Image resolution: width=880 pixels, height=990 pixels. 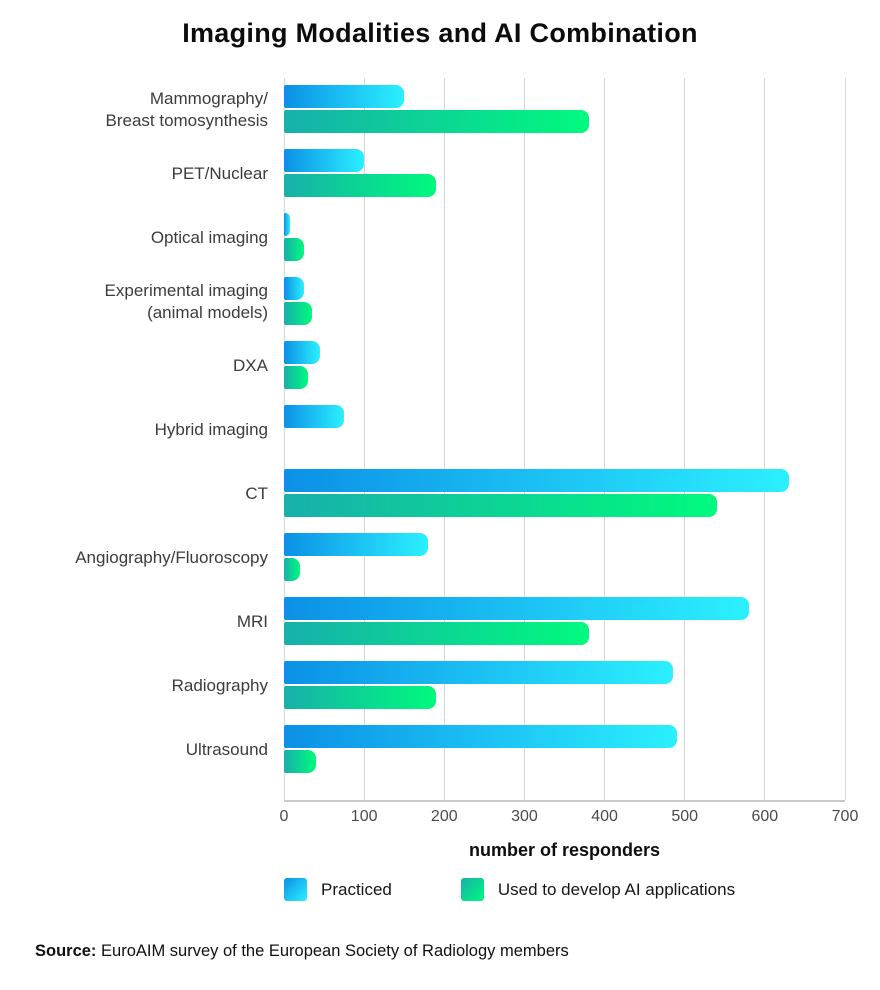 I want to click on bar-series0-cat6, so click(x=536, y=480).